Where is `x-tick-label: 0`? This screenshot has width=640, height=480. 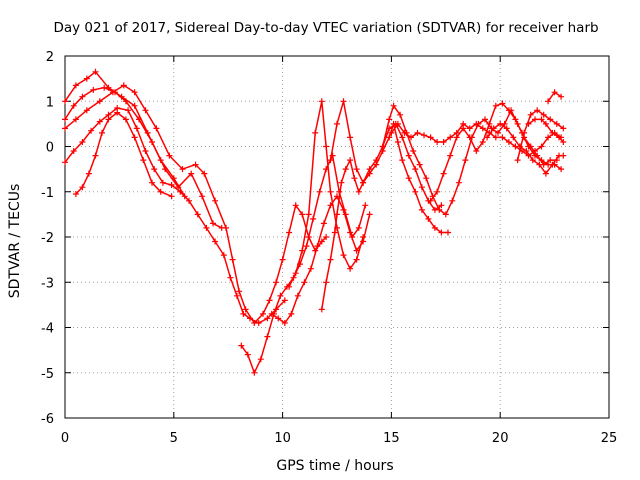 x-tick-label: 0 is located at coordinates (65, 438).